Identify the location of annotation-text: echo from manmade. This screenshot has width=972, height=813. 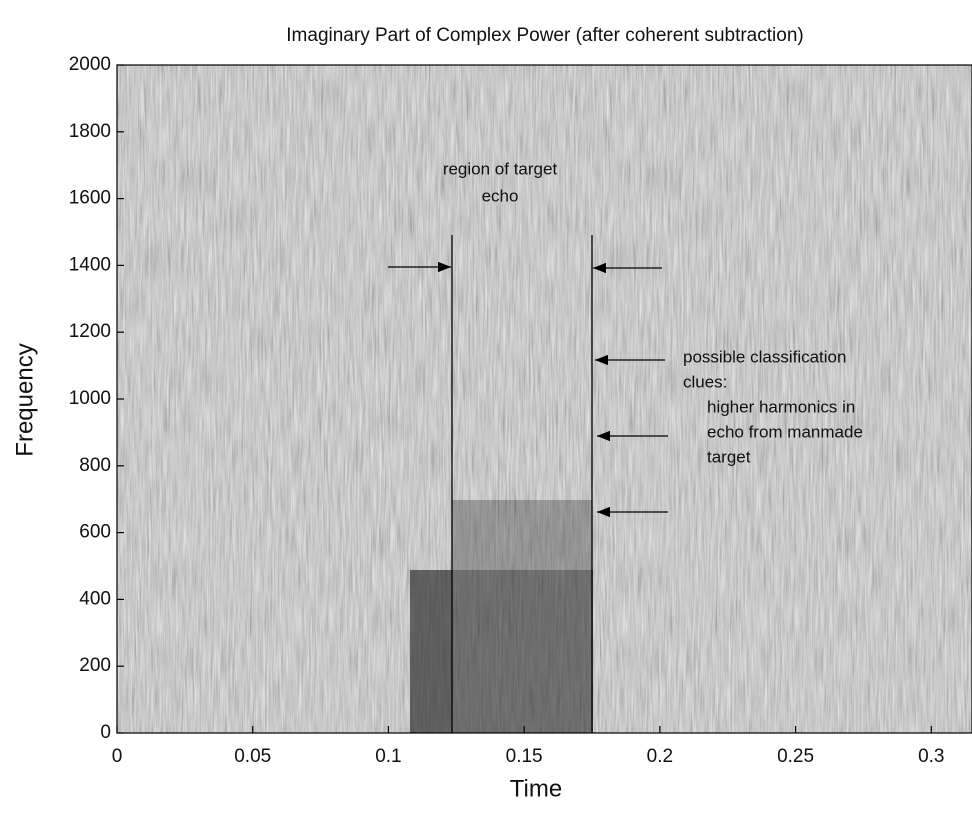
(785, 431).